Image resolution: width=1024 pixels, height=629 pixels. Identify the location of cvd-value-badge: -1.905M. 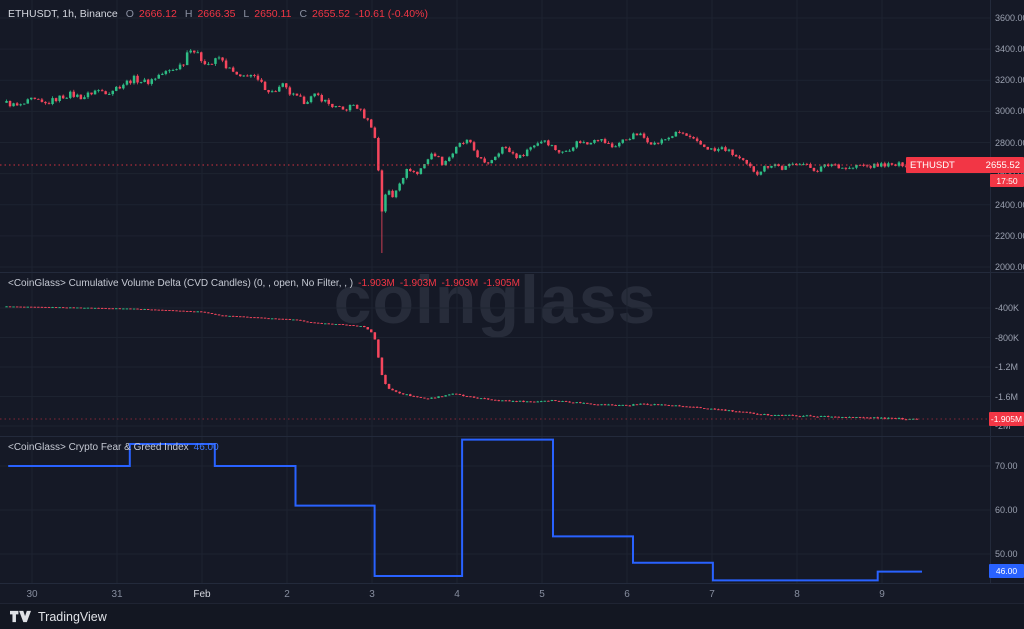
(1006, 419).